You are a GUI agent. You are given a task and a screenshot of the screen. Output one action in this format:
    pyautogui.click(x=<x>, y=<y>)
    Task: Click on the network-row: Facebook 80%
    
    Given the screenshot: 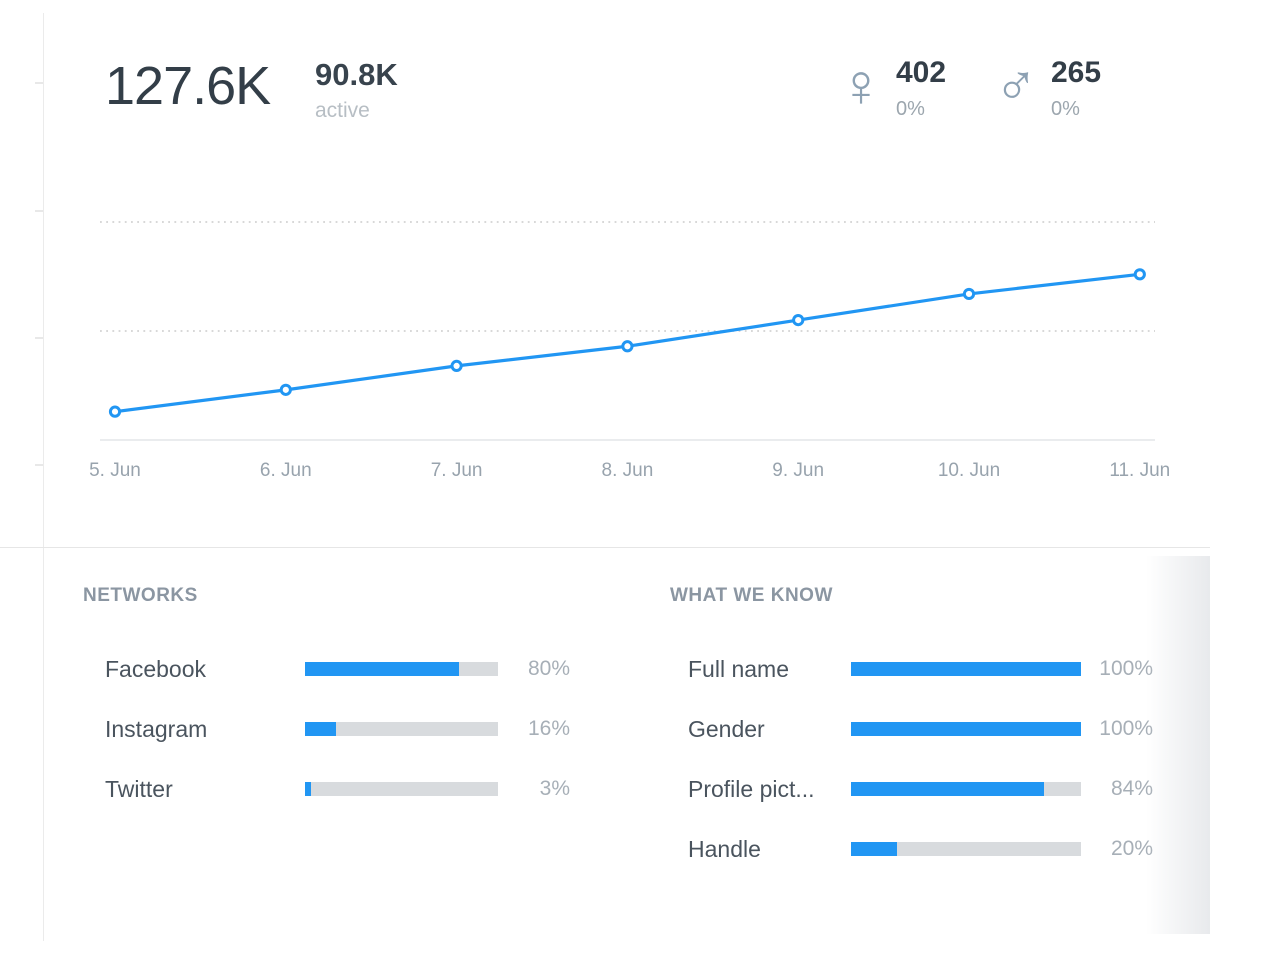 What is the action you would take?
    pyautogui.click(x=337, y=669)
    